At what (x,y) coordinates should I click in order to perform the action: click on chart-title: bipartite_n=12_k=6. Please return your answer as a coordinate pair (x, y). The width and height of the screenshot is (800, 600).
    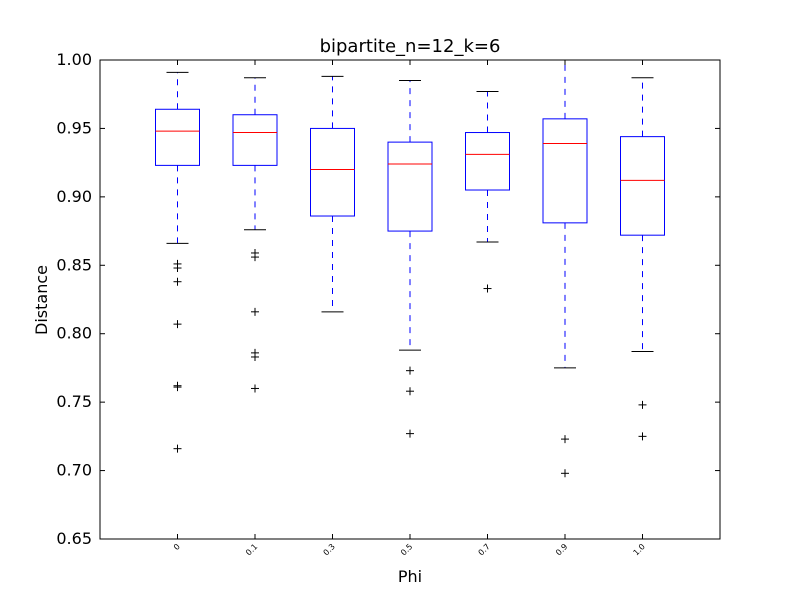
    Looking at the image, I should click on (410, 46).